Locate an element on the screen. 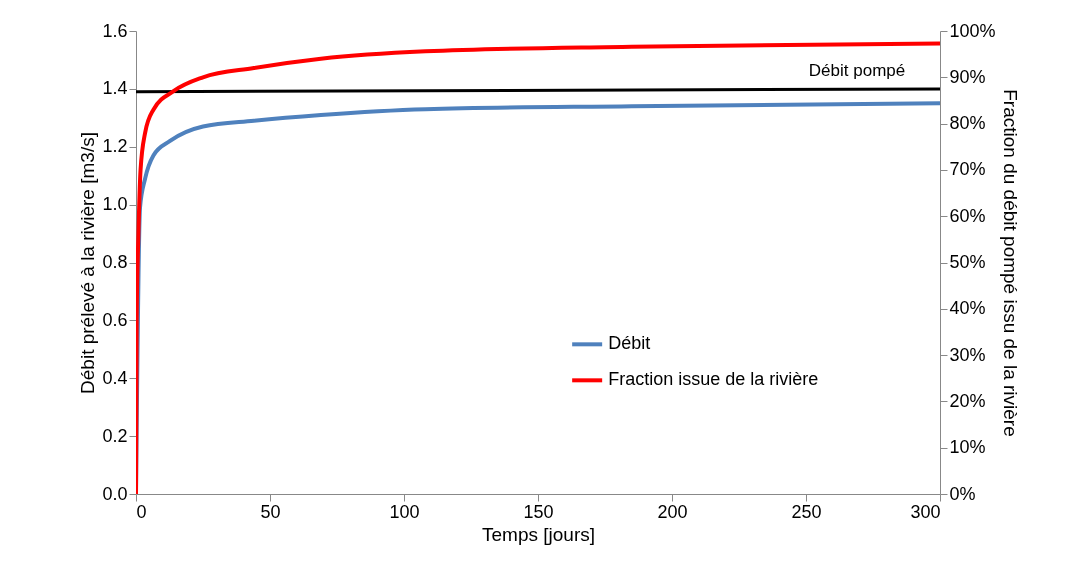 The width and height of the screenshot is (1088, 588). x-tick-label: 50 is located at coordinates (270, 511).